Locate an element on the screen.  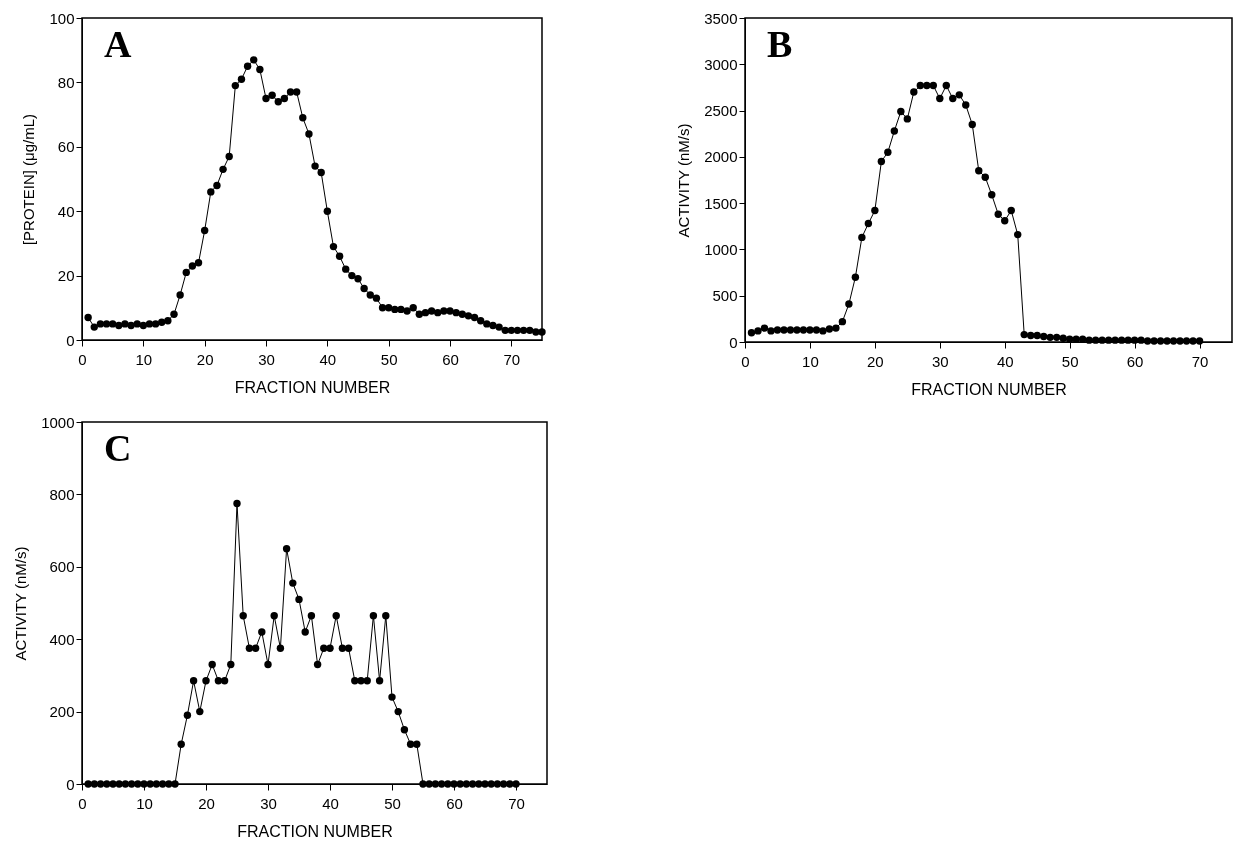
y-tick-label: 20 is located at coordinates (66, 276).